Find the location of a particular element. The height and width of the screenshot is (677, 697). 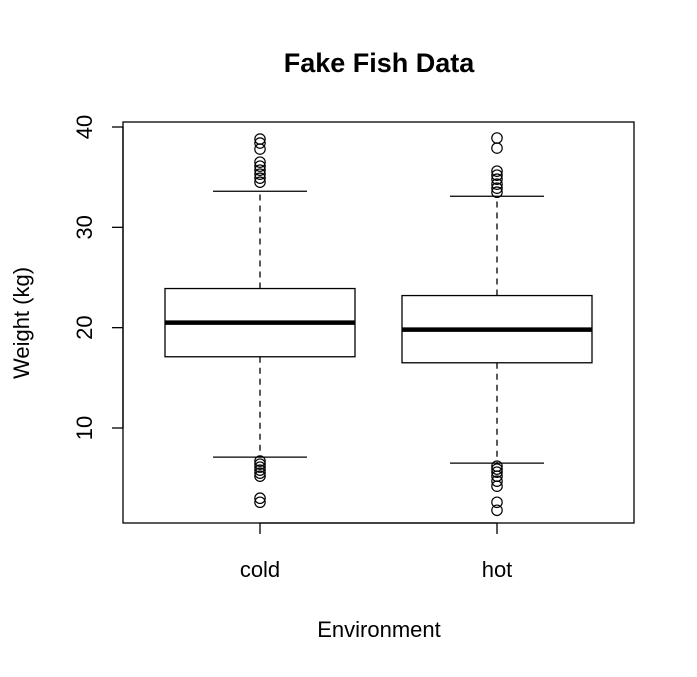

chart-title: Fake Fish Data is located at coordinates (380, 63).